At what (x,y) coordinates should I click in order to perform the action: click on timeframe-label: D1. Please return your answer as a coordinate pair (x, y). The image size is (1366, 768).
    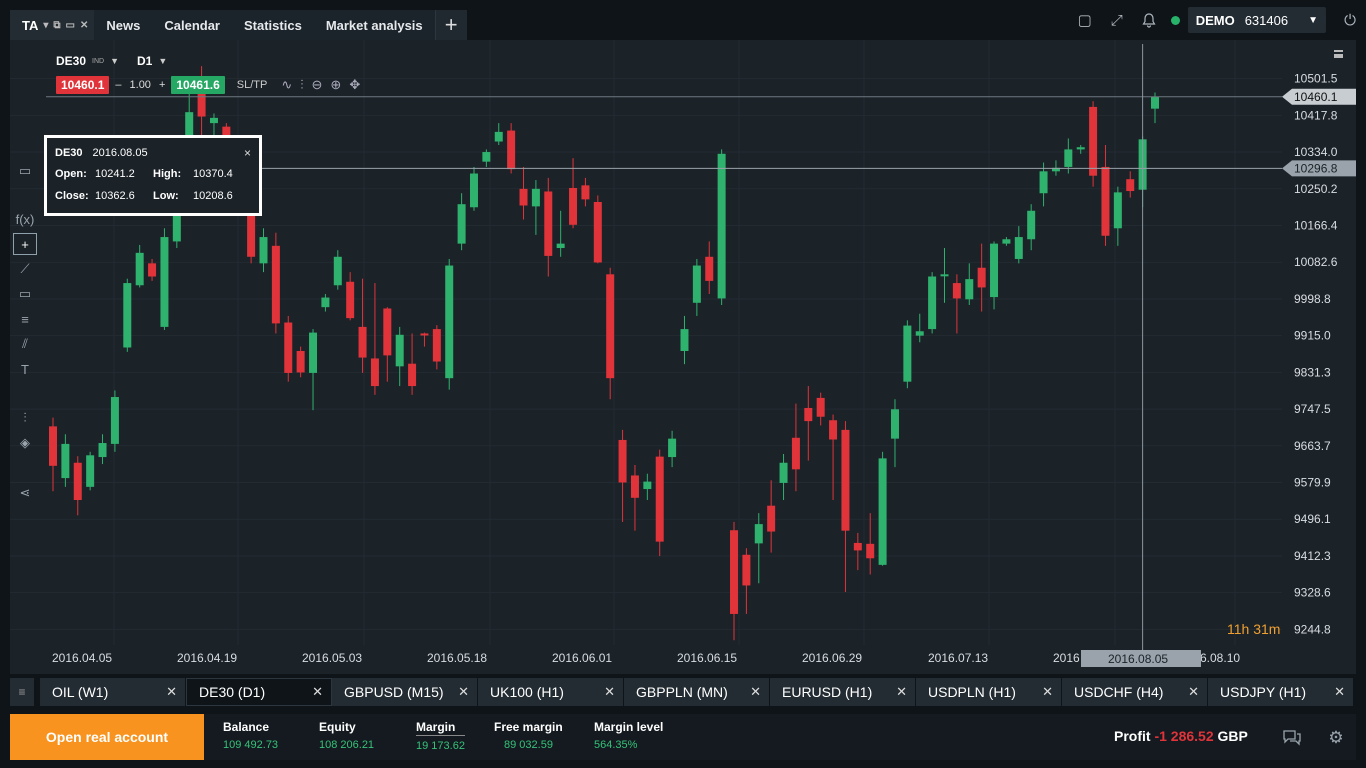
    Looking at the image, I should click on (145, 61).